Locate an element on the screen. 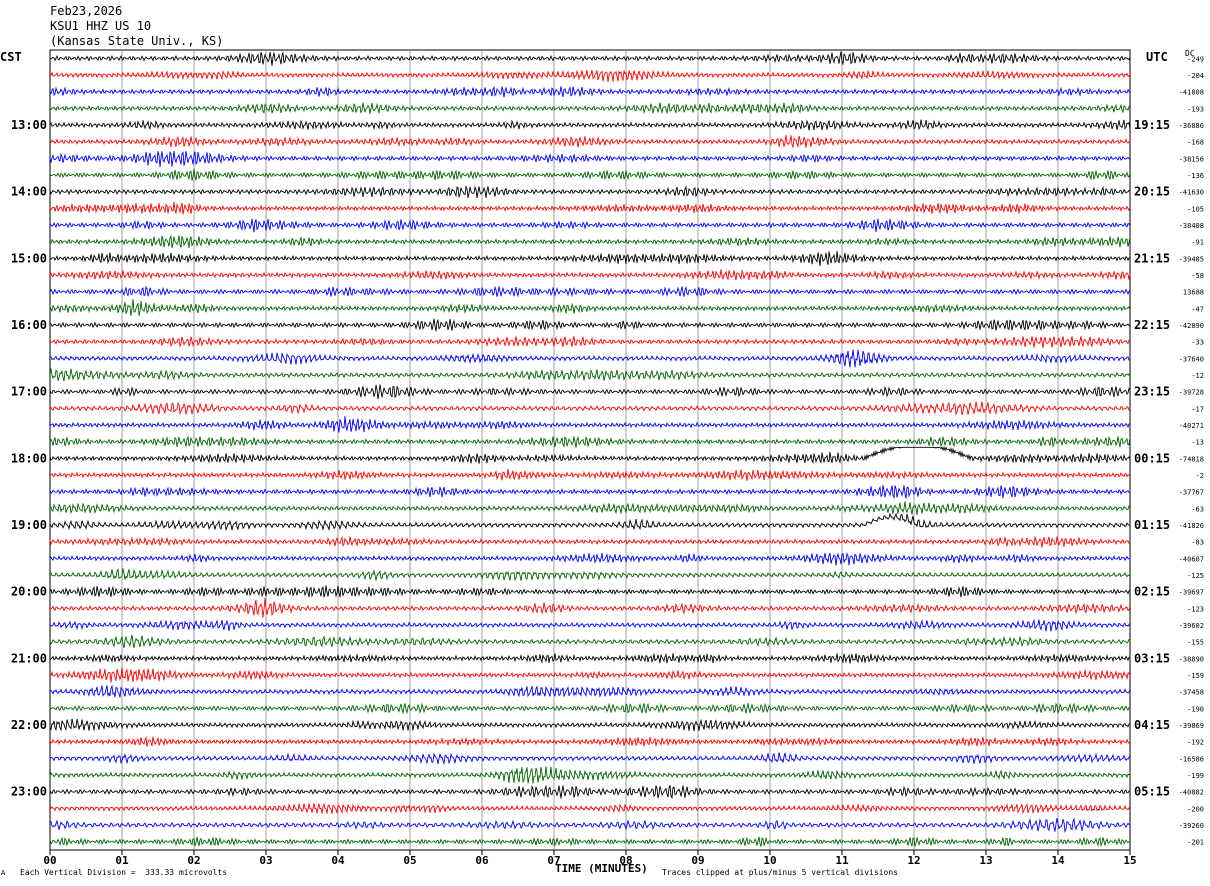 The image size is (1210, 886). x-axis-label: TIME (MINUTES) is located at coordinates (601, 868).